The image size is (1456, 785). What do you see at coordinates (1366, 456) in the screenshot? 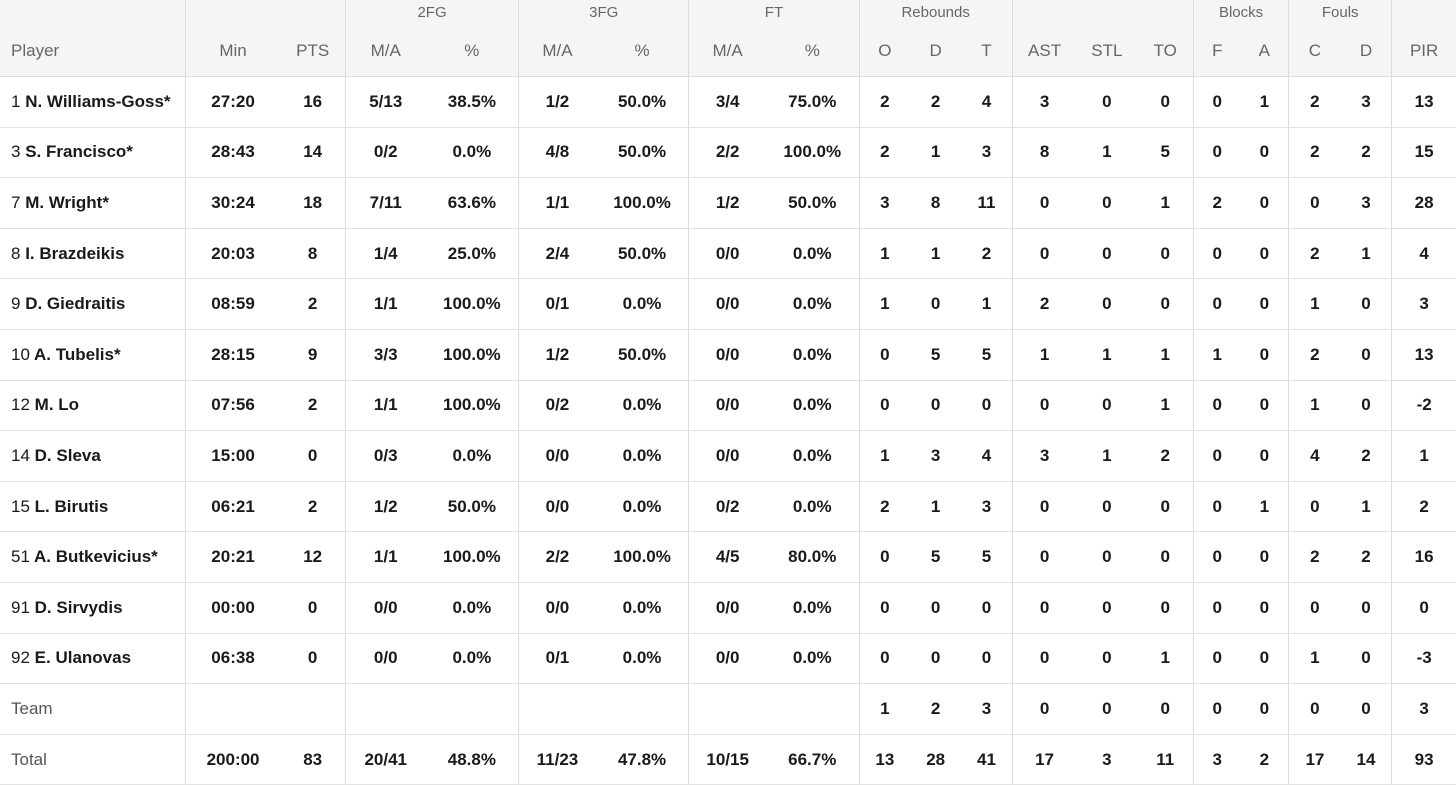
I see `cell-foul-d: 2` at bounding box center [1366, 456].